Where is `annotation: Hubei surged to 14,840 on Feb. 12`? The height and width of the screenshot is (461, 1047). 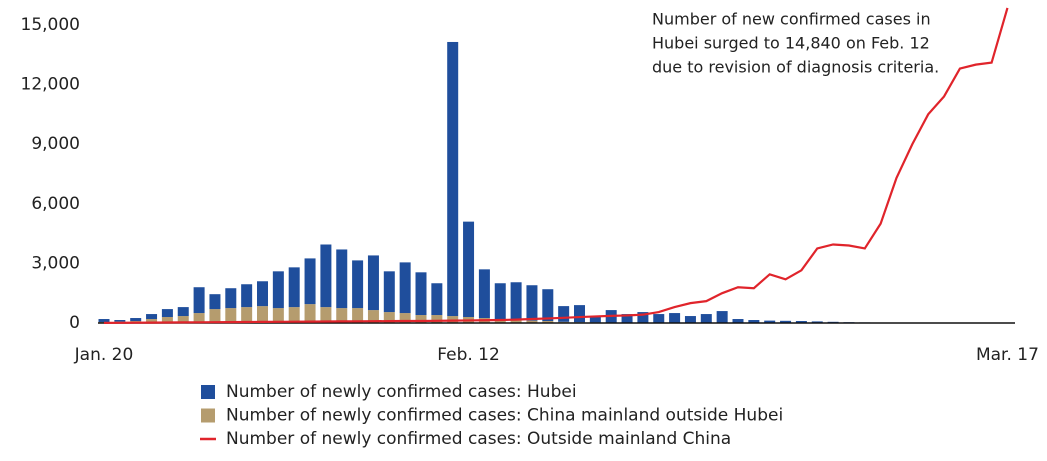 annotation: Hubei surged to 14,840 on Feb. 12 is located at coordinates (791, 43).